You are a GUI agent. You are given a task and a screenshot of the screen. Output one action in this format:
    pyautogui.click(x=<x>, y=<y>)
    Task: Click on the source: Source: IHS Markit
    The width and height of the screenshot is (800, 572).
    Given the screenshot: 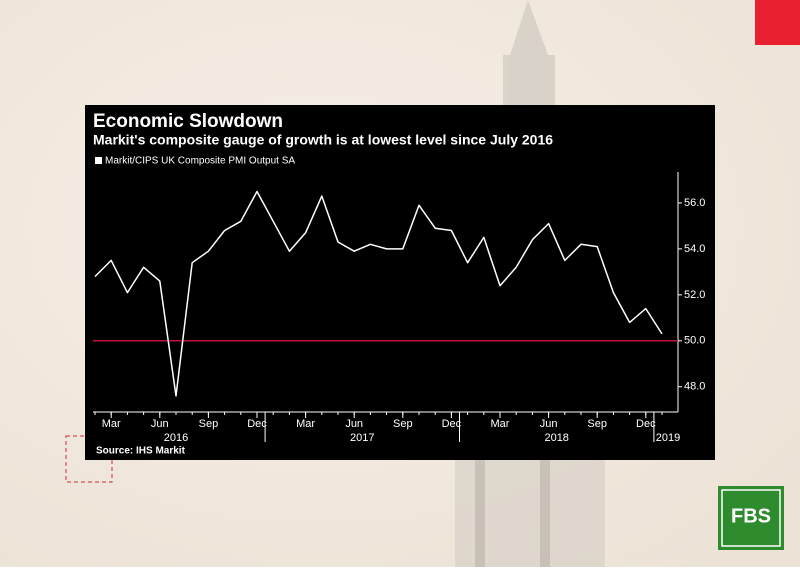 What is the action you would take?
    pyautogui.click(x=141, y=451)
    